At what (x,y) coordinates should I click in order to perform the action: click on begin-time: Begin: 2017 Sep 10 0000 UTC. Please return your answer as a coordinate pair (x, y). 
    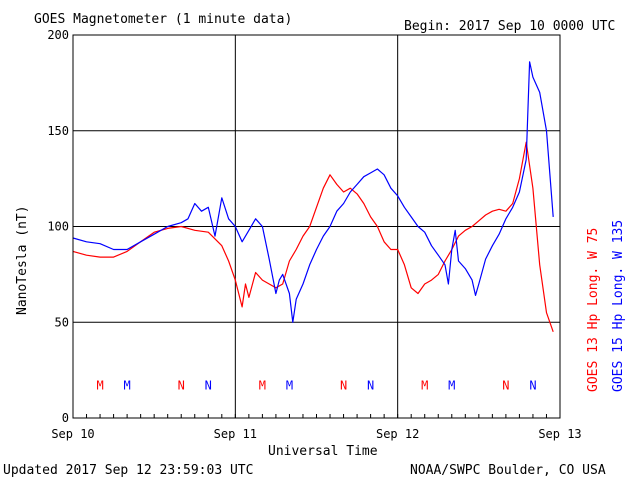
    Looking at the image, I should click on (509, 26).